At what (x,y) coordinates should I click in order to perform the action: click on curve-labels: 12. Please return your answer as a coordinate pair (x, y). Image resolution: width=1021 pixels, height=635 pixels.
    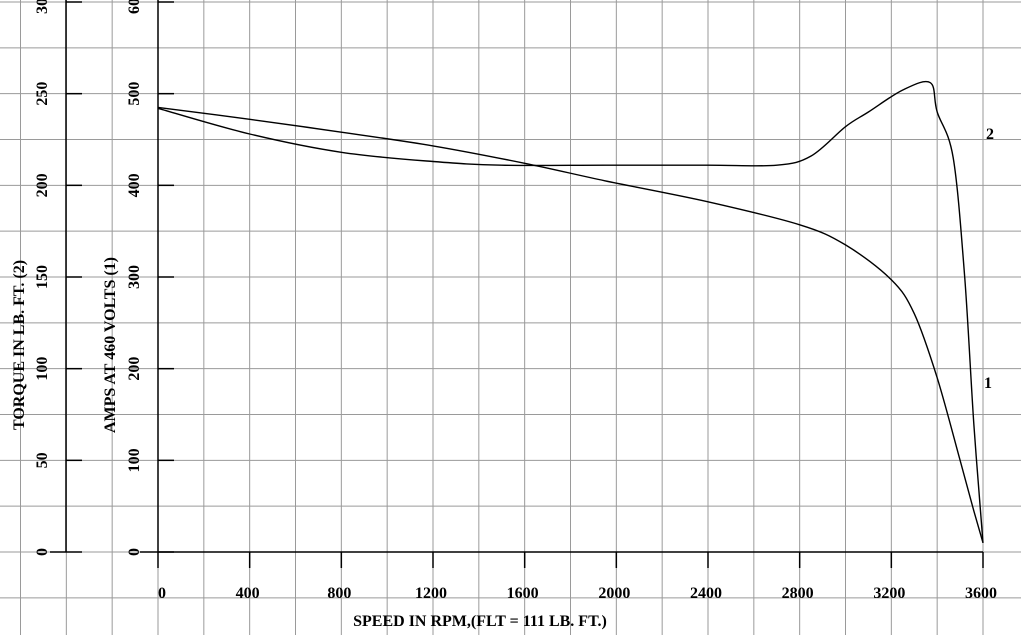
    Looking at the image, I should click on (989, 259).